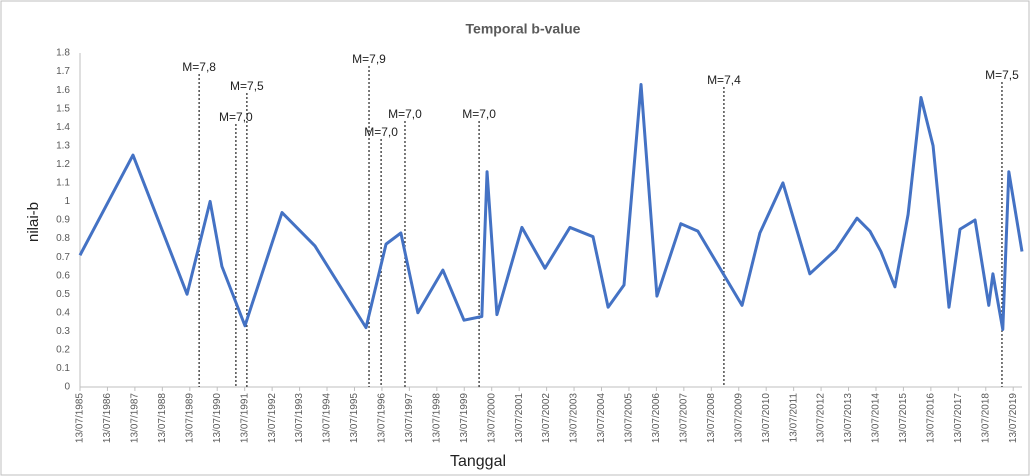 This screenshot has height=476, width=1030. I want to click on y-axis-label: nilai-b, so click(33, 222).